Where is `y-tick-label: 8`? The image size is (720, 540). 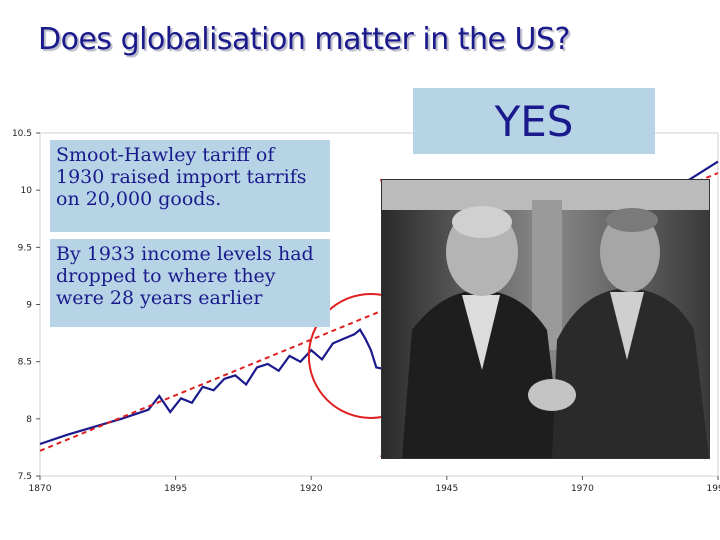
y-tick-label: 8 is located at coordinates (29, 420).